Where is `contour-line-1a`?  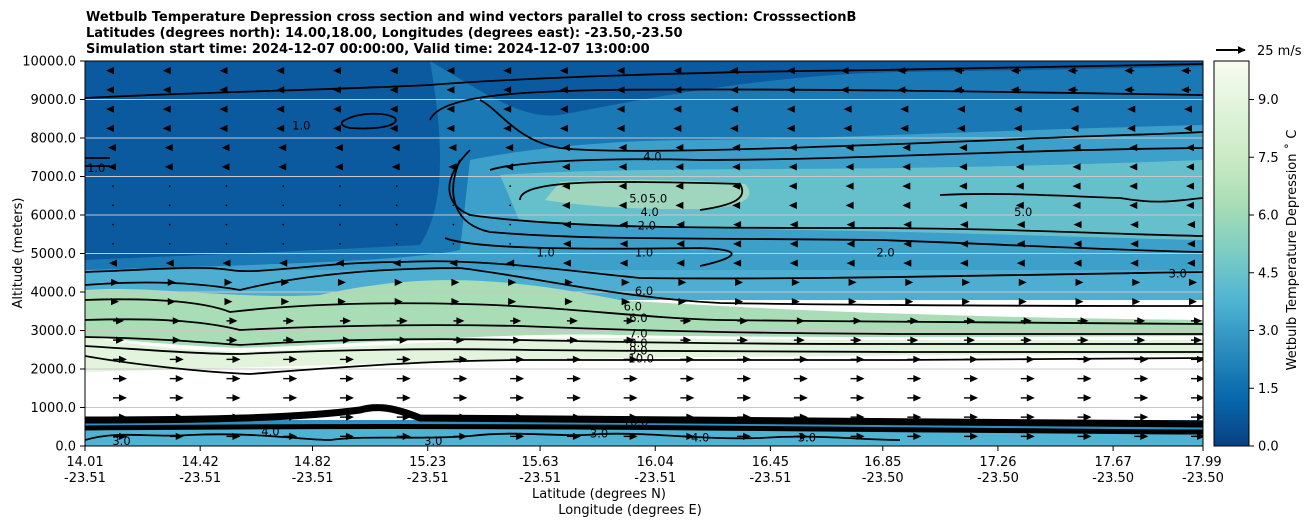
contour-line-1a is located at coordinates (644, 81).